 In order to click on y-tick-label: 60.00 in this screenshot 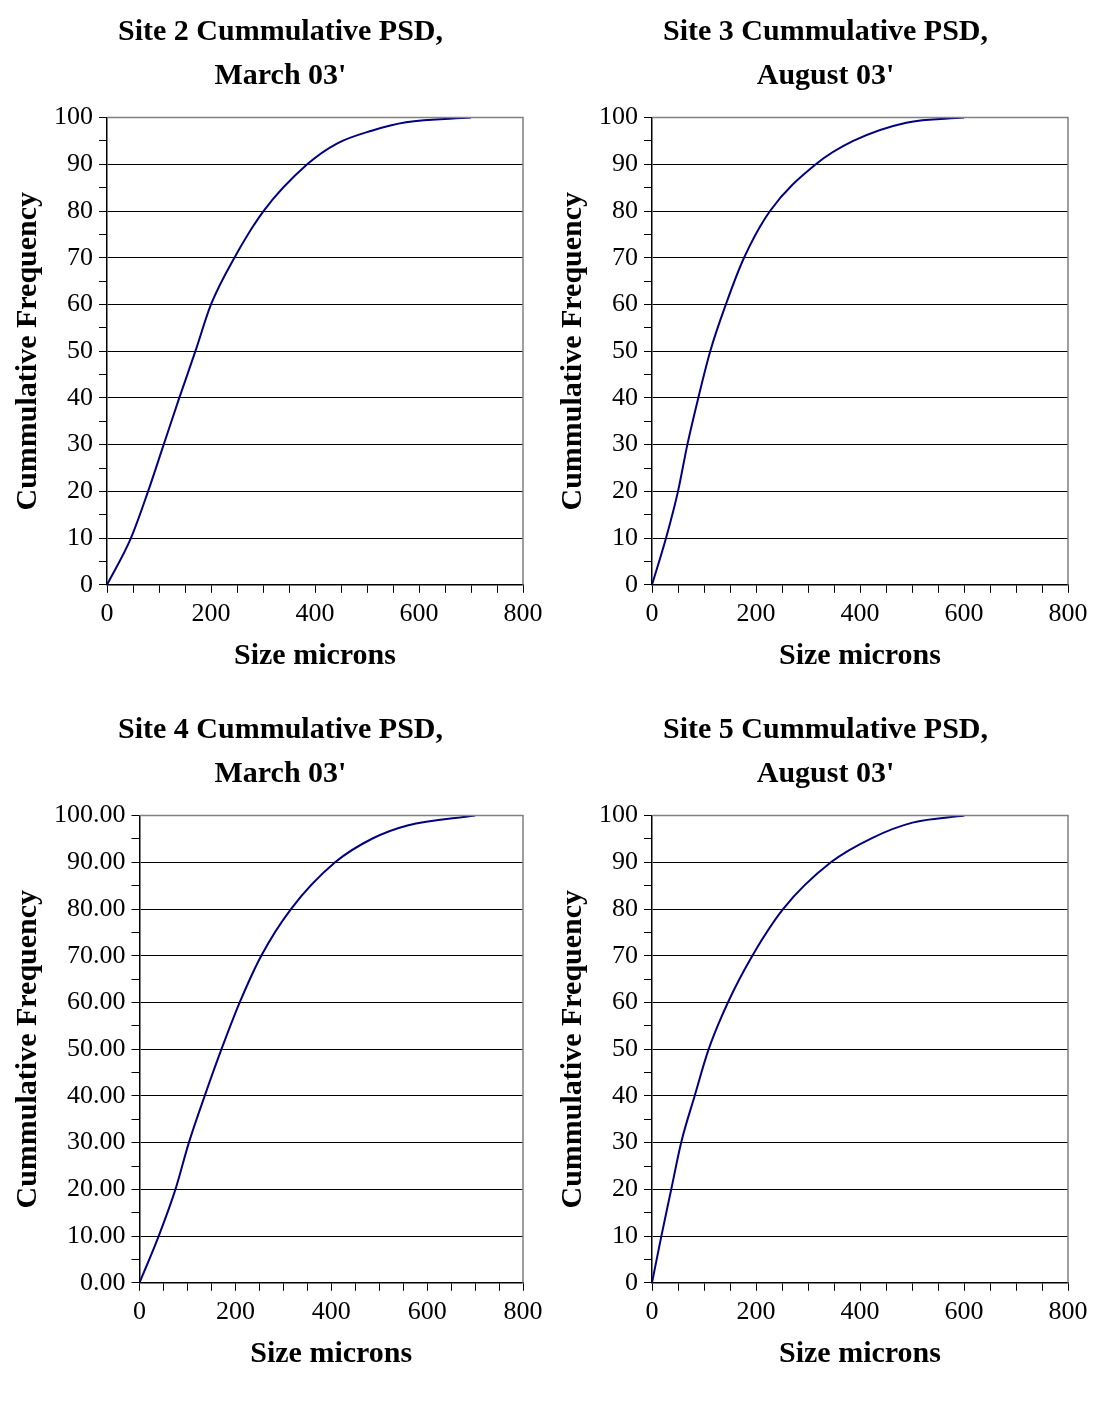, I will do `click(96, 1001)`.